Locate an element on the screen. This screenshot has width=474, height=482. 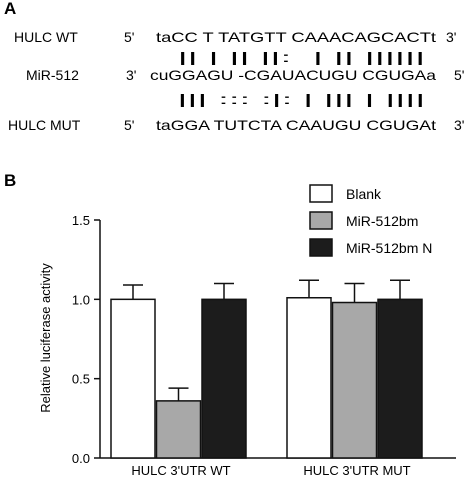
legend-label: MiR-512bm N is located at coordinates (389, 248).